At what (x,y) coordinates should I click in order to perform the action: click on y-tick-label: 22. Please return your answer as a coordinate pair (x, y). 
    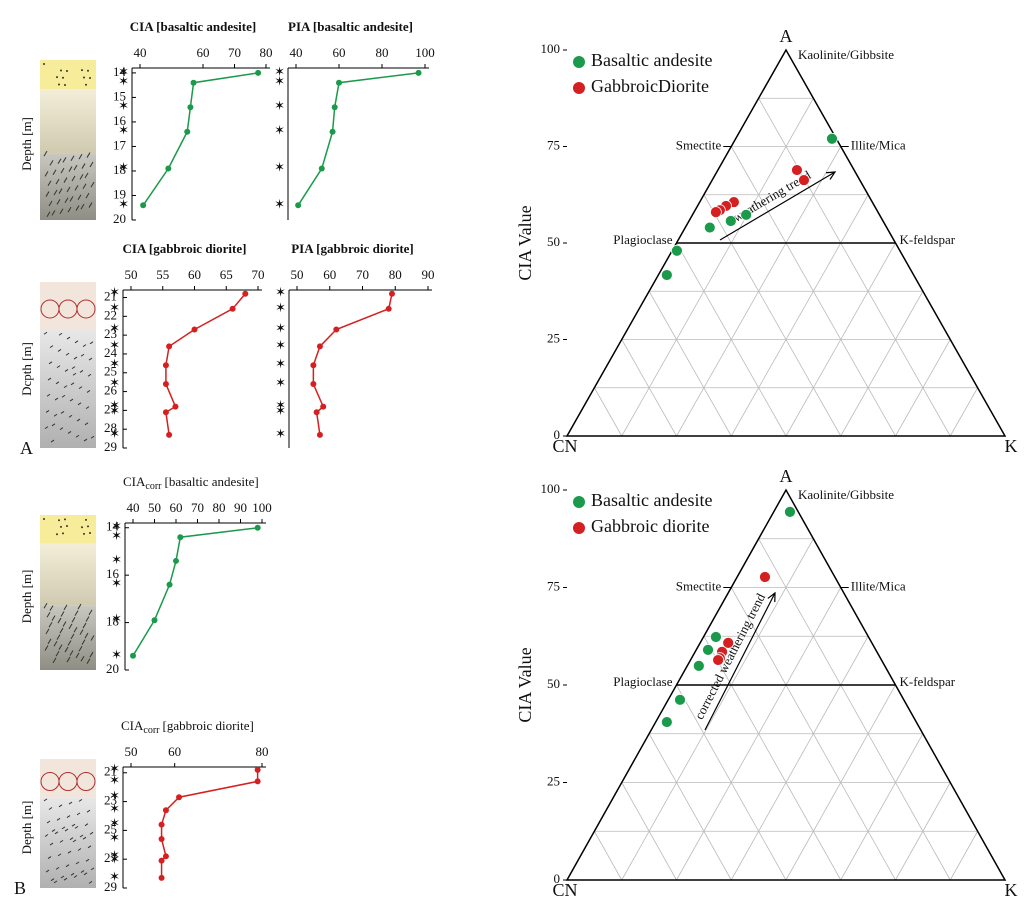
    Looking at the image, I should click on (110, 314).